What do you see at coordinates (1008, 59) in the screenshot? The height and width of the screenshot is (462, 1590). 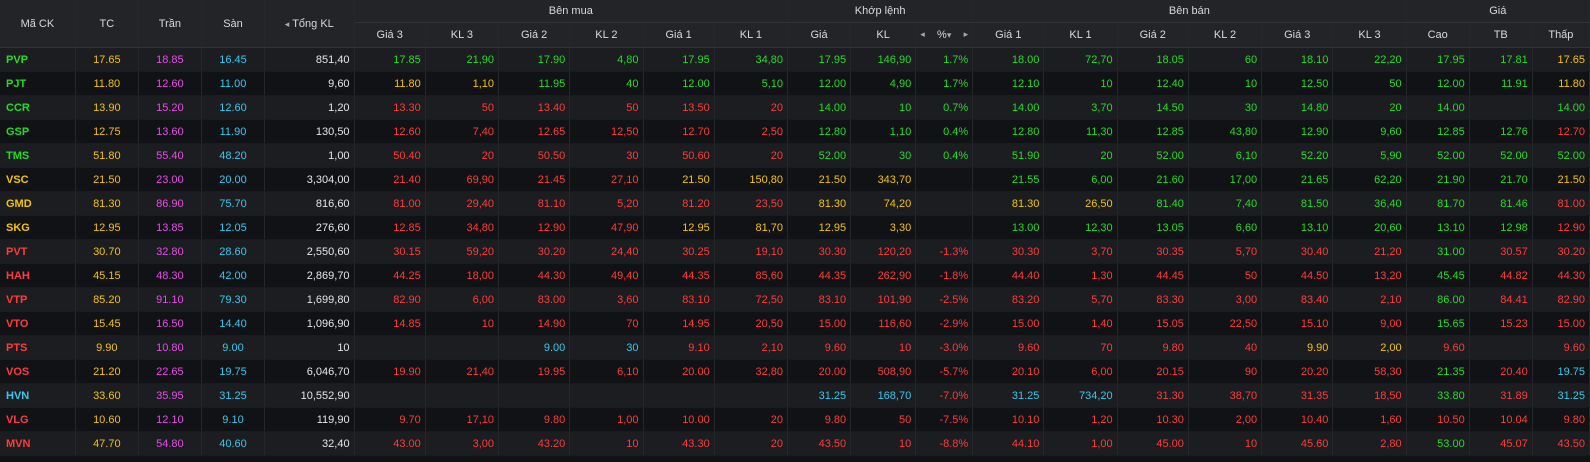 I see `sell-price1-cell: 18.00` at bounding box center [1008, 59].